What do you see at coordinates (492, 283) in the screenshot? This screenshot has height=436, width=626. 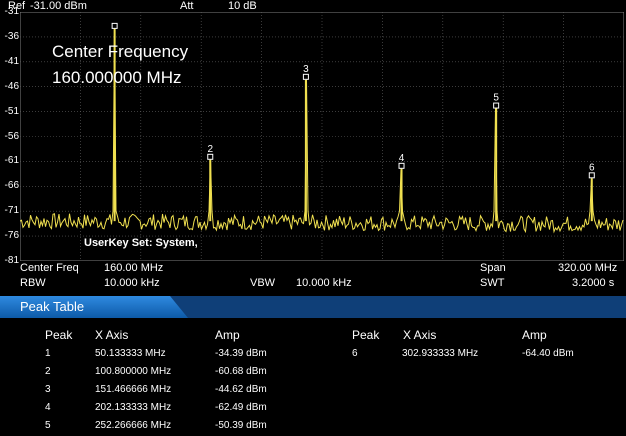 I see `swt-label: SWT` at bounding box center [492, 283].